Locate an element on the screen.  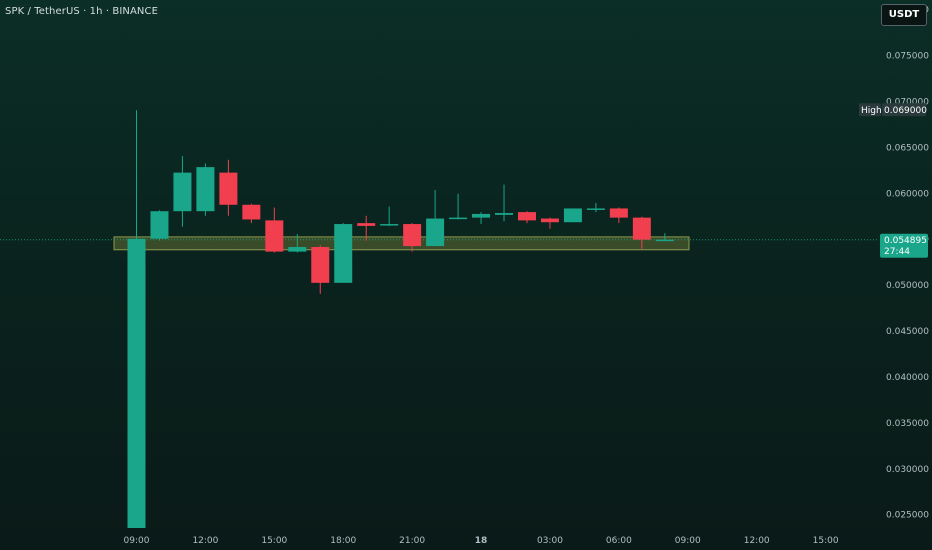
high-value-tag is located at coordinates (904, 110).